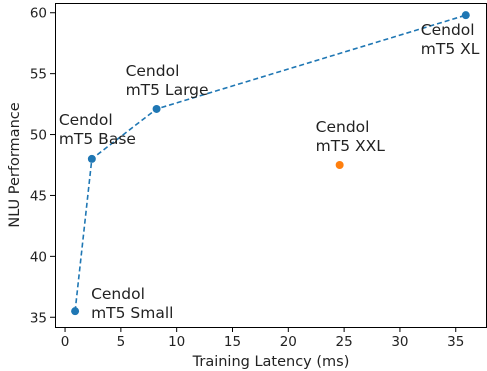 The height and width of the screenshot is (371, 487). Describe the element at coordinates (262, 338) in the screenshot. I see `x-axis-ticks: 0 5 10 15 20 25 30 35` at that location.